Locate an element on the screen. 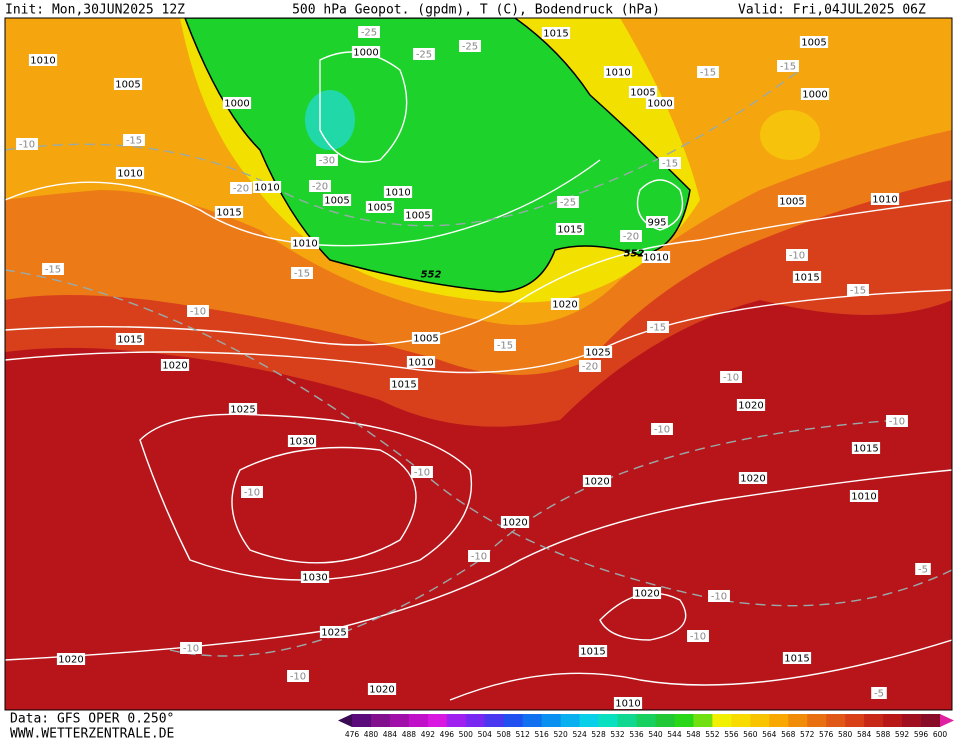  temperature-label: -25 is located at coordinates (470, 47).